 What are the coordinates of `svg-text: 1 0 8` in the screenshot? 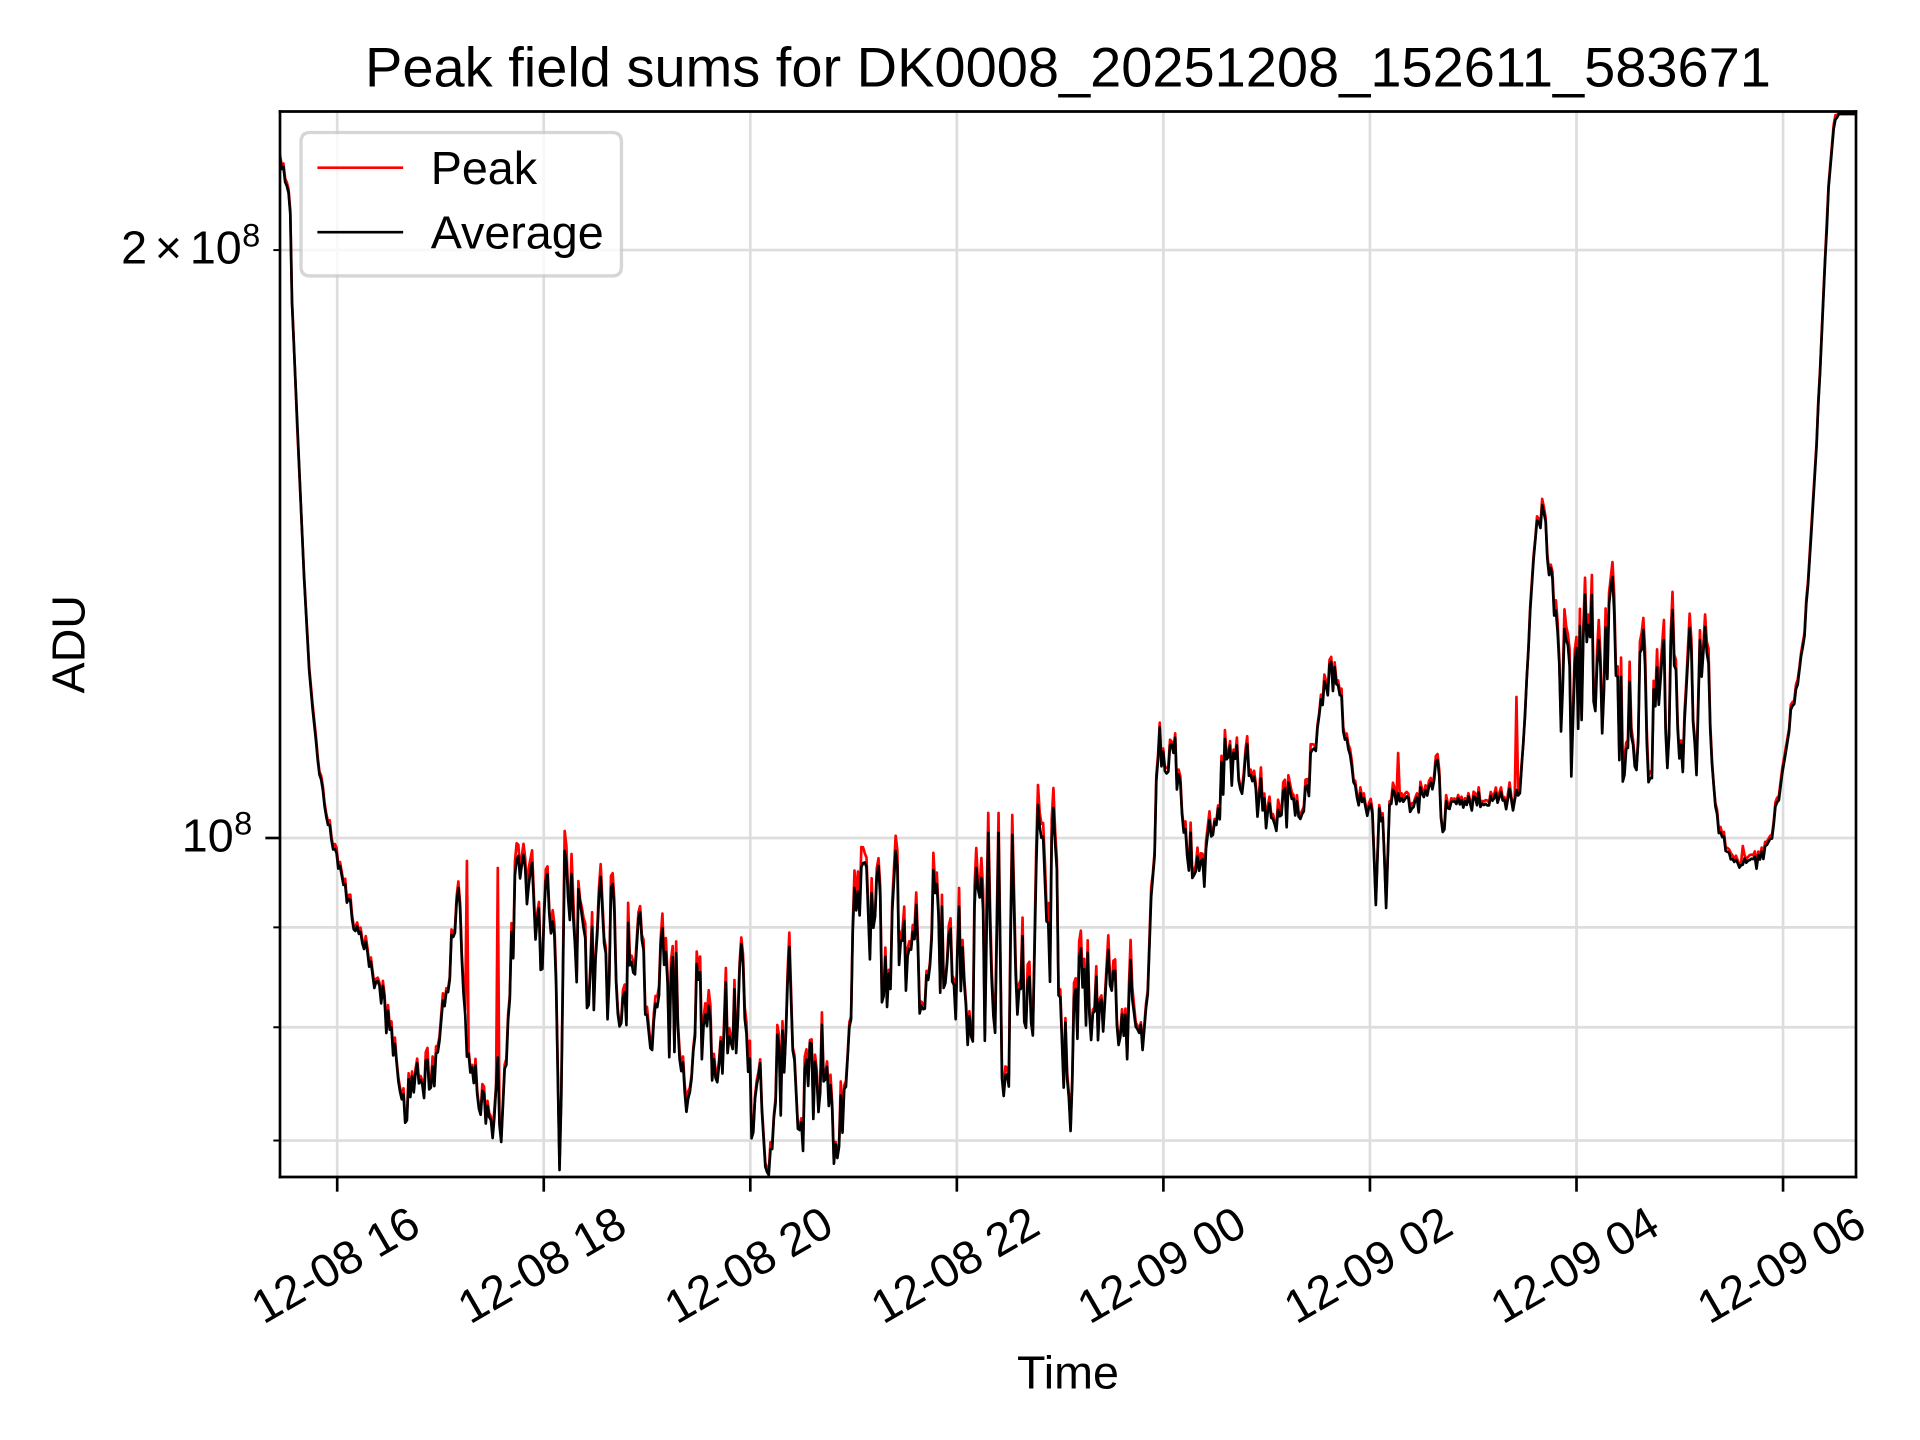 It's located at (217, 833).